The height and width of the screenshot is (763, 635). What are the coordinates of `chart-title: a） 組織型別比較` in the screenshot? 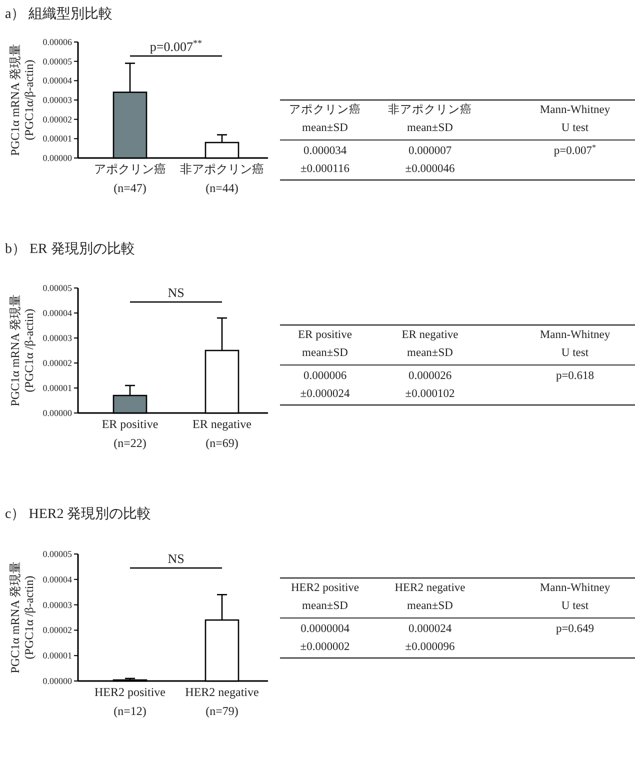 It's located at (59, 14).